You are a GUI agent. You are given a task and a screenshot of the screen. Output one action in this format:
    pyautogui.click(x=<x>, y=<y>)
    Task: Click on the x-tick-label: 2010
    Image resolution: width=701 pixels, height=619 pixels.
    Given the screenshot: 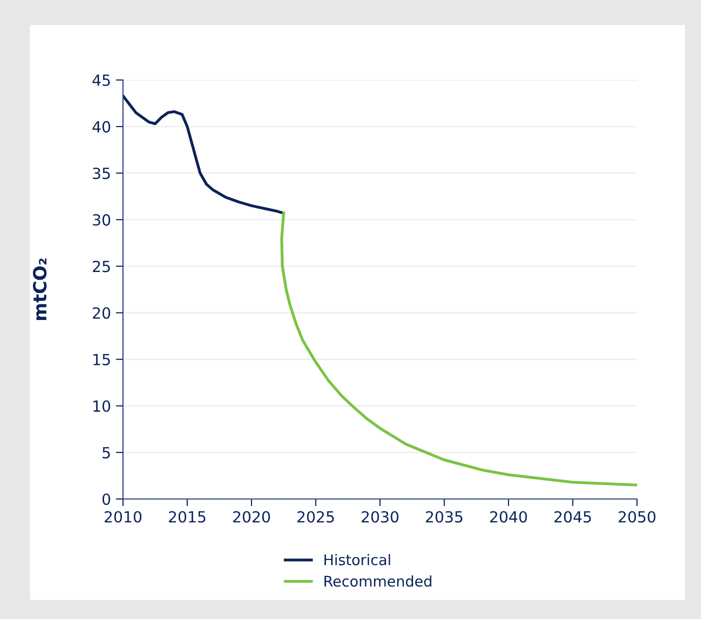 What is the action you would take?
    pyautogui.click(x=123, y=517)
    